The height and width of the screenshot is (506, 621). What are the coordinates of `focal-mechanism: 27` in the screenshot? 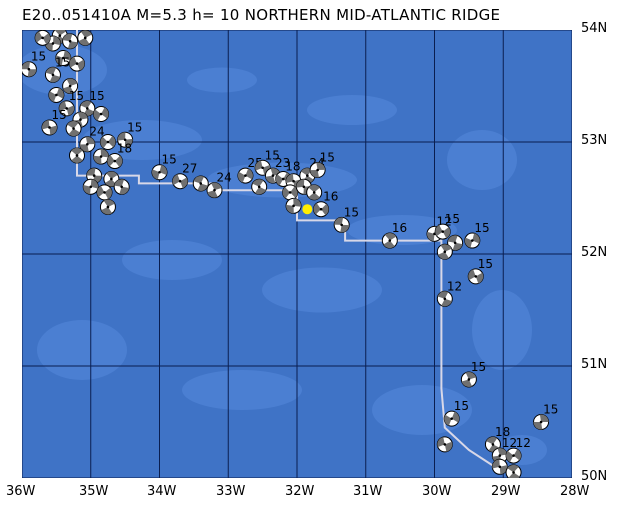 It's located at (185, 176).